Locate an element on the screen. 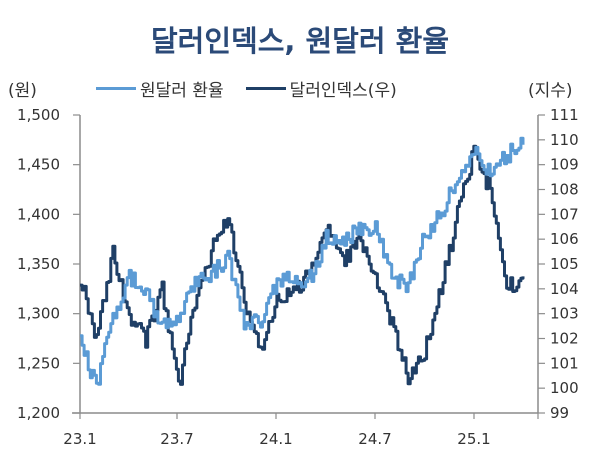 Image resolution: width=600 pixels, height=461 pixels. y2-tick-label: 106 is located at coordinates (564, 239).